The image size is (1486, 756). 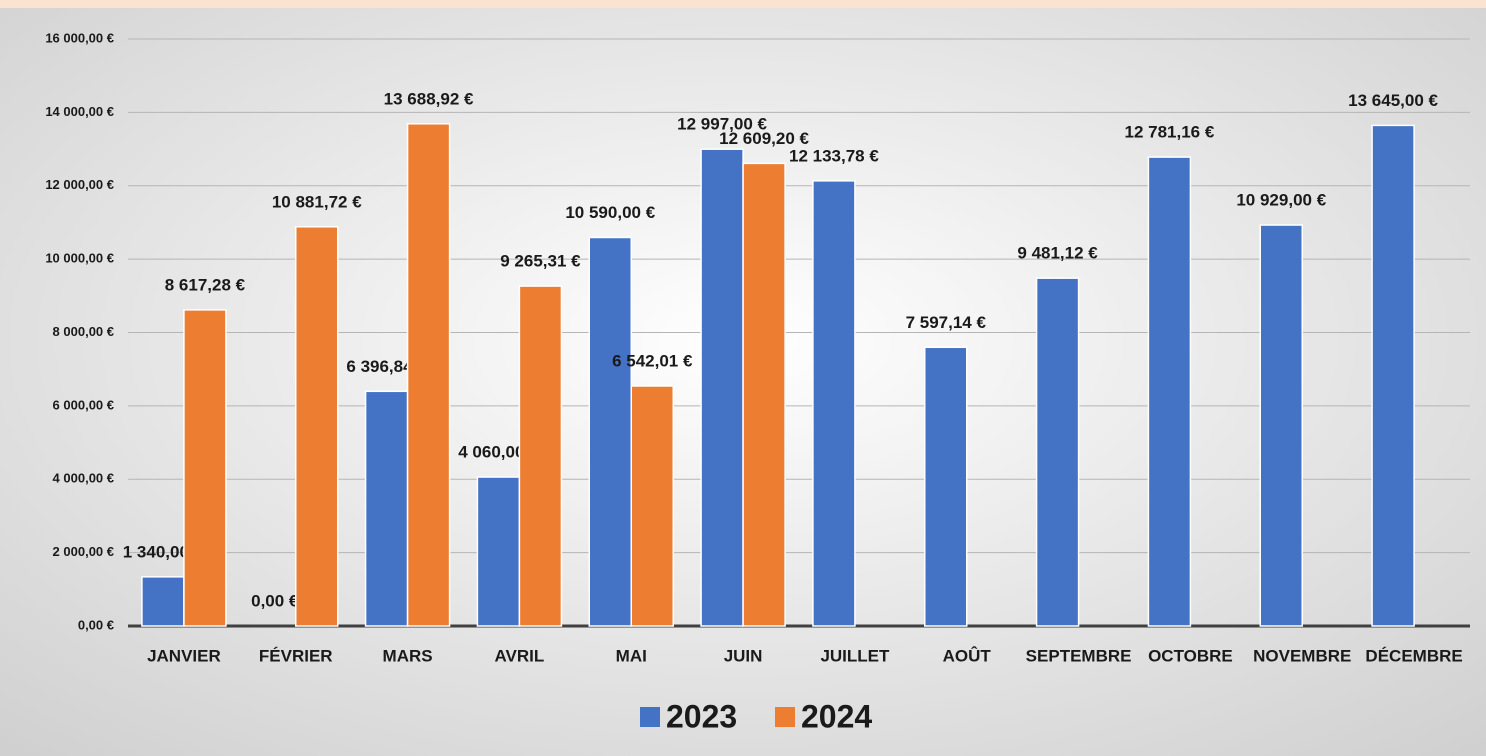 I want to click on legend-label: 2024, so click(x=836, y=716).